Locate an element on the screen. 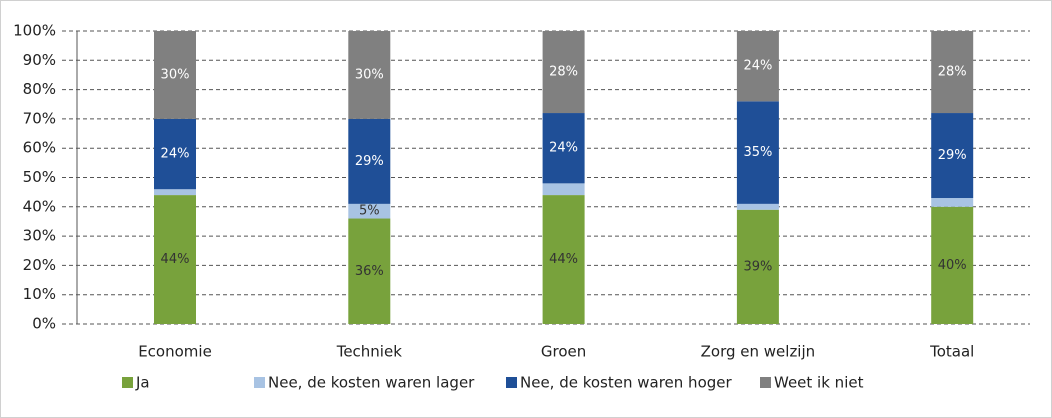 The height and width of the screenshot is (418, 1052). y-tick-label: 0% is located at coordinates (44, 324).